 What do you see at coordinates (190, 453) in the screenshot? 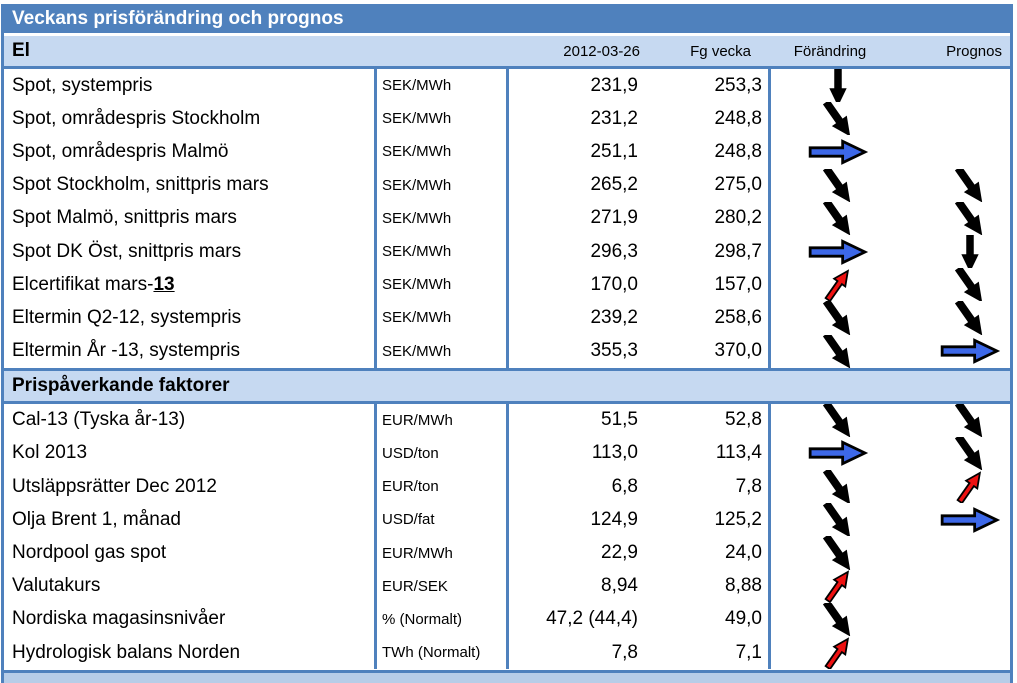
I see `row-label: Kol 2013` at bounding box center [190, 453].